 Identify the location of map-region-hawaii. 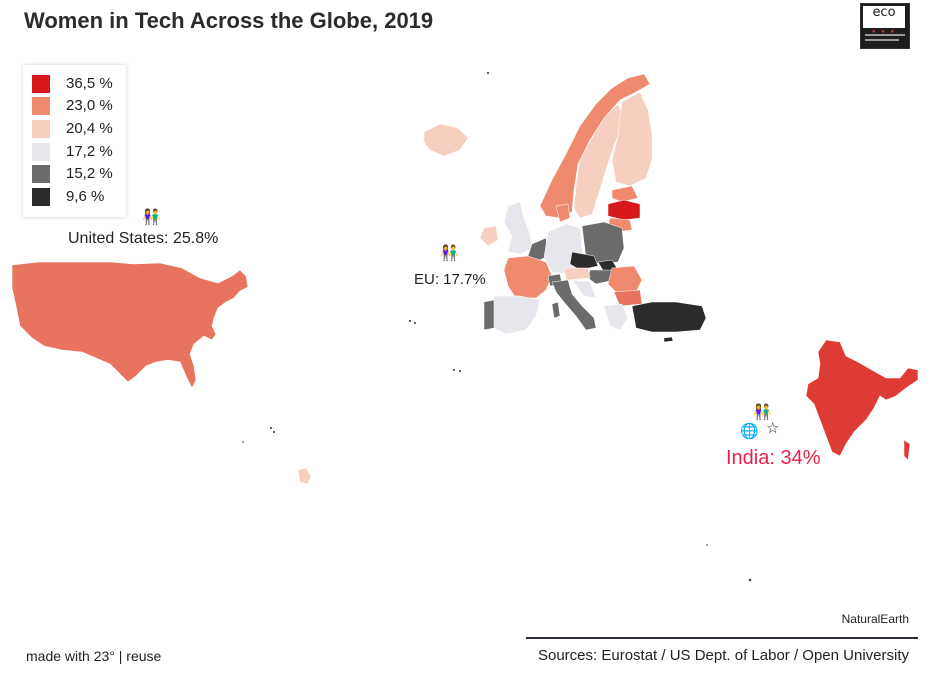
(304, 476).